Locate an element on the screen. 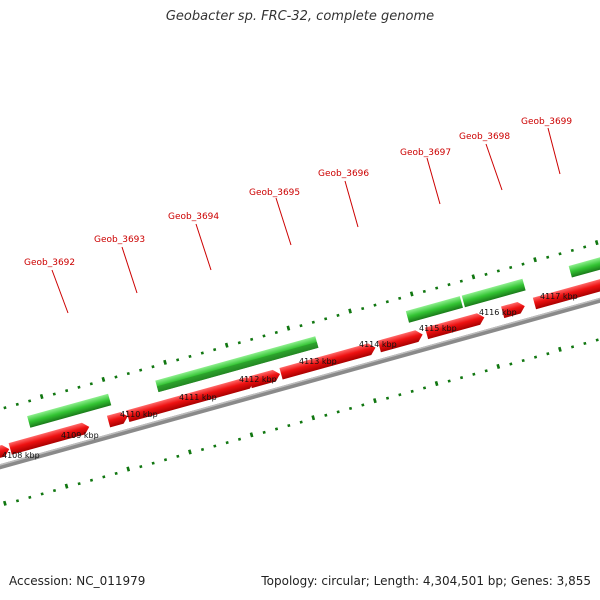 The image size is (600, 600). gene-label: Geob_3698 is located at coordinates (484, 137).